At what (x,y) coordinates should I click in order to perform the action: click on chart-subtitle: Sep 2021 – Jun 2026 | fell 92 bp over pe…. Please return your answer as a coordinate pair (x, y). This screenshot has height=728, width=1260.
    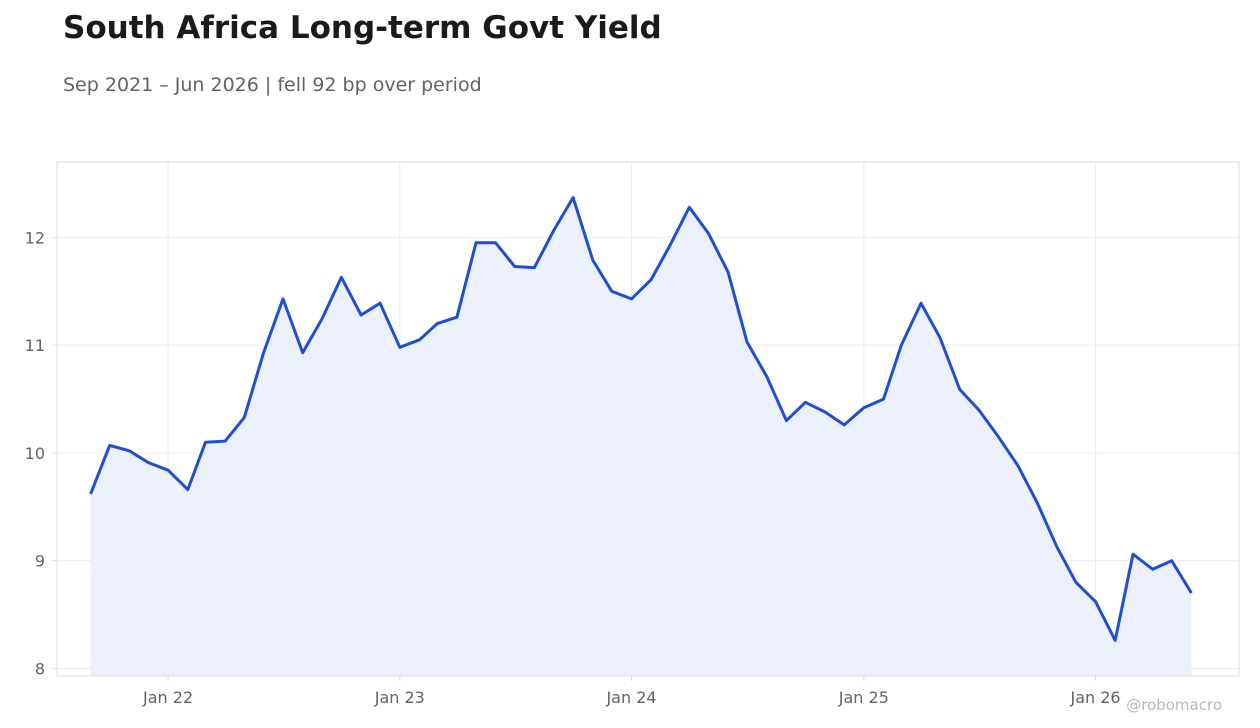
    Looking at the image, I should click on (272, 85).